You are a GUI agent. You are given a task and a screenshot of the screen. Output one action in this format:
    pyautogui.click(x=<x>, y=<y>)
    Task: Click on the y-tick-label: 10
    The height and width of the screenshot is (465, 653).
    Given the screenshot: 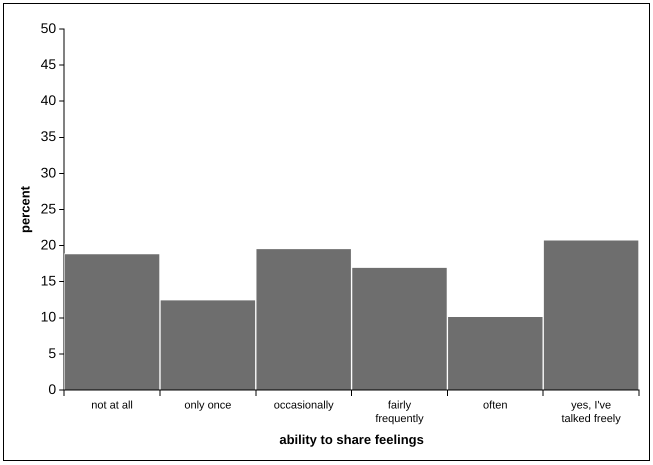 What is the action you would take?
    pyautogui.click(x=48, y=316)
    